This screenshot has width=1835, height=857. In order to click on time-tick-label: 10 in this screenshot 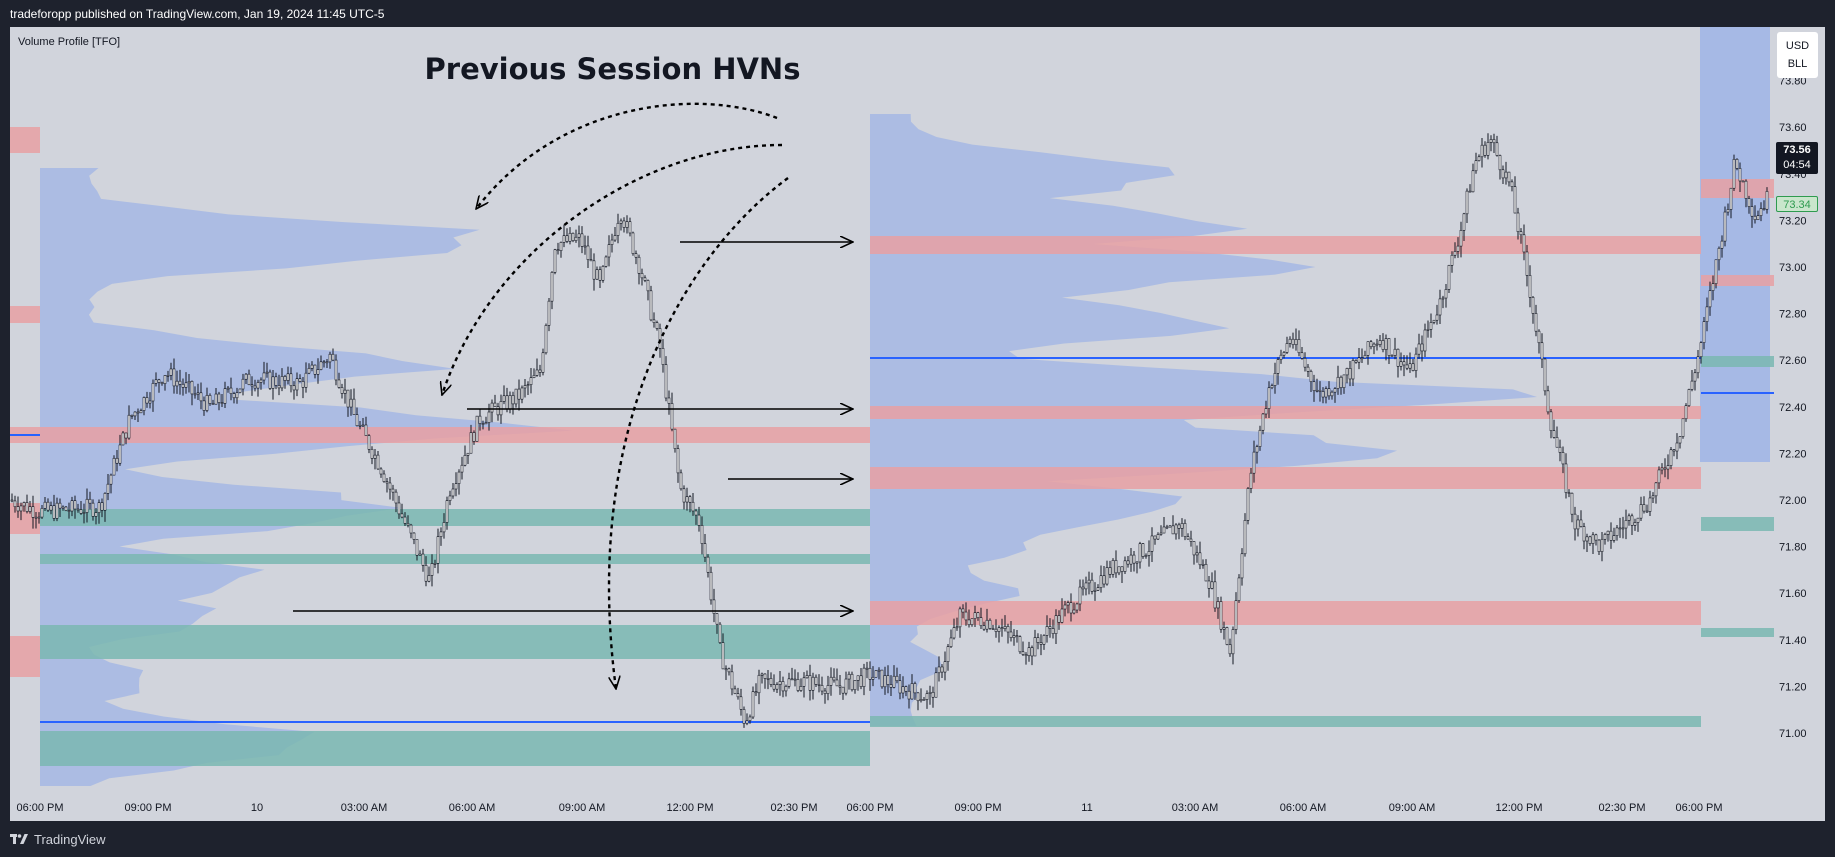, I will do `click(257, 808)`.